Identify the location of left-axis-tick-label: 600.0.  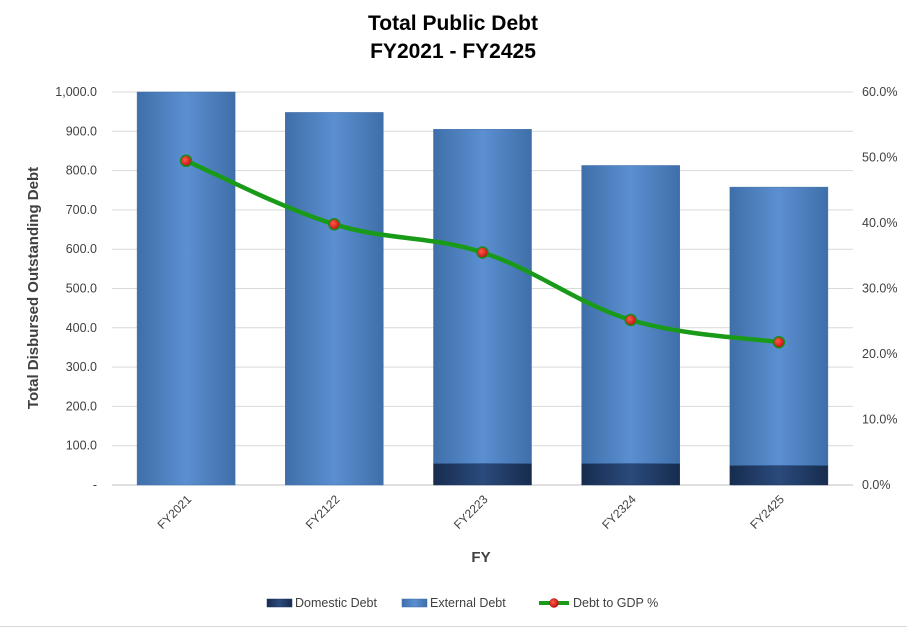
(81, 249).